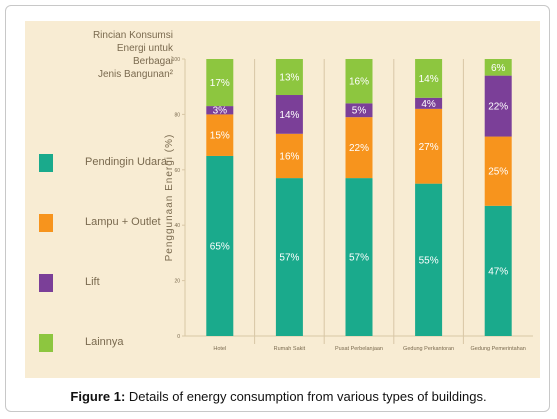 This screenshot has height=419, width=557. Describe the element at coordinates (123, 222) in the screenshot. I see `legend-label: Lampu + Outlet` at that location.